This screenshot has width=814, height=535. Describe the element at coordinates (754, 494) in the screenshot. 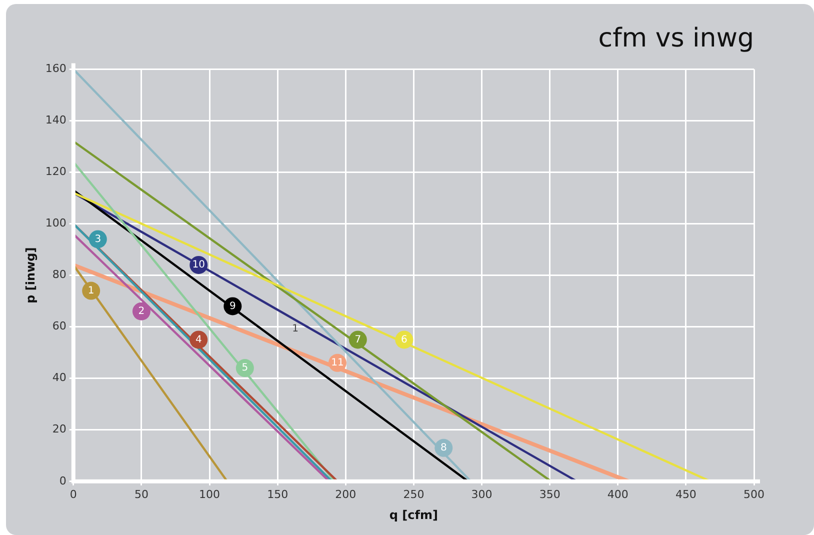

I see `x-tick-label: 500` at that location.